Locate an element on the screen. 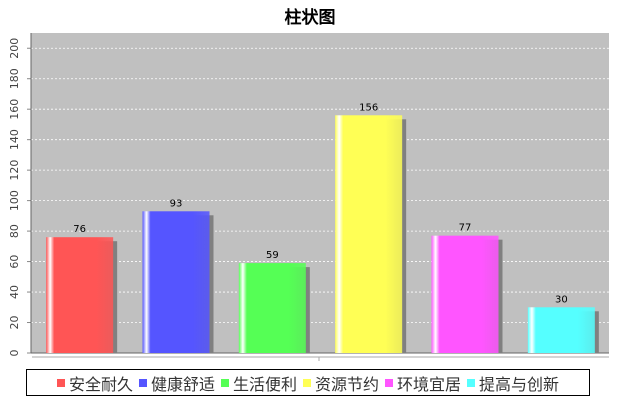 The height and width of the screenshot is (400, 620). y-tick-label: 60 is located at coordinates (14, 262).